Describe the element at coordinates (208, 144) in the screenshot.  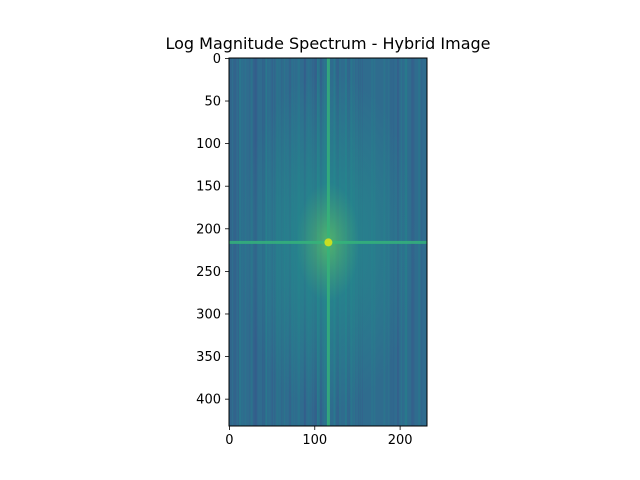
I see `y-tick-label: 100` at that location.